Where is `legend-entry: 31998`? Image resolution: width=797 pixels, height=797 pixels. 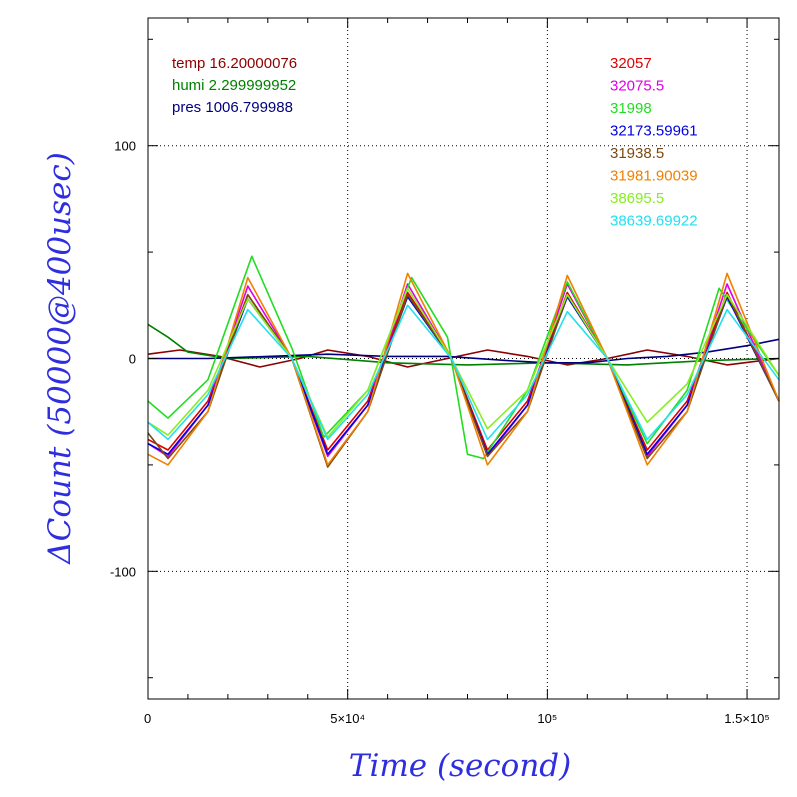 legend-entry: 31998 is located at coordinates (631, 108).